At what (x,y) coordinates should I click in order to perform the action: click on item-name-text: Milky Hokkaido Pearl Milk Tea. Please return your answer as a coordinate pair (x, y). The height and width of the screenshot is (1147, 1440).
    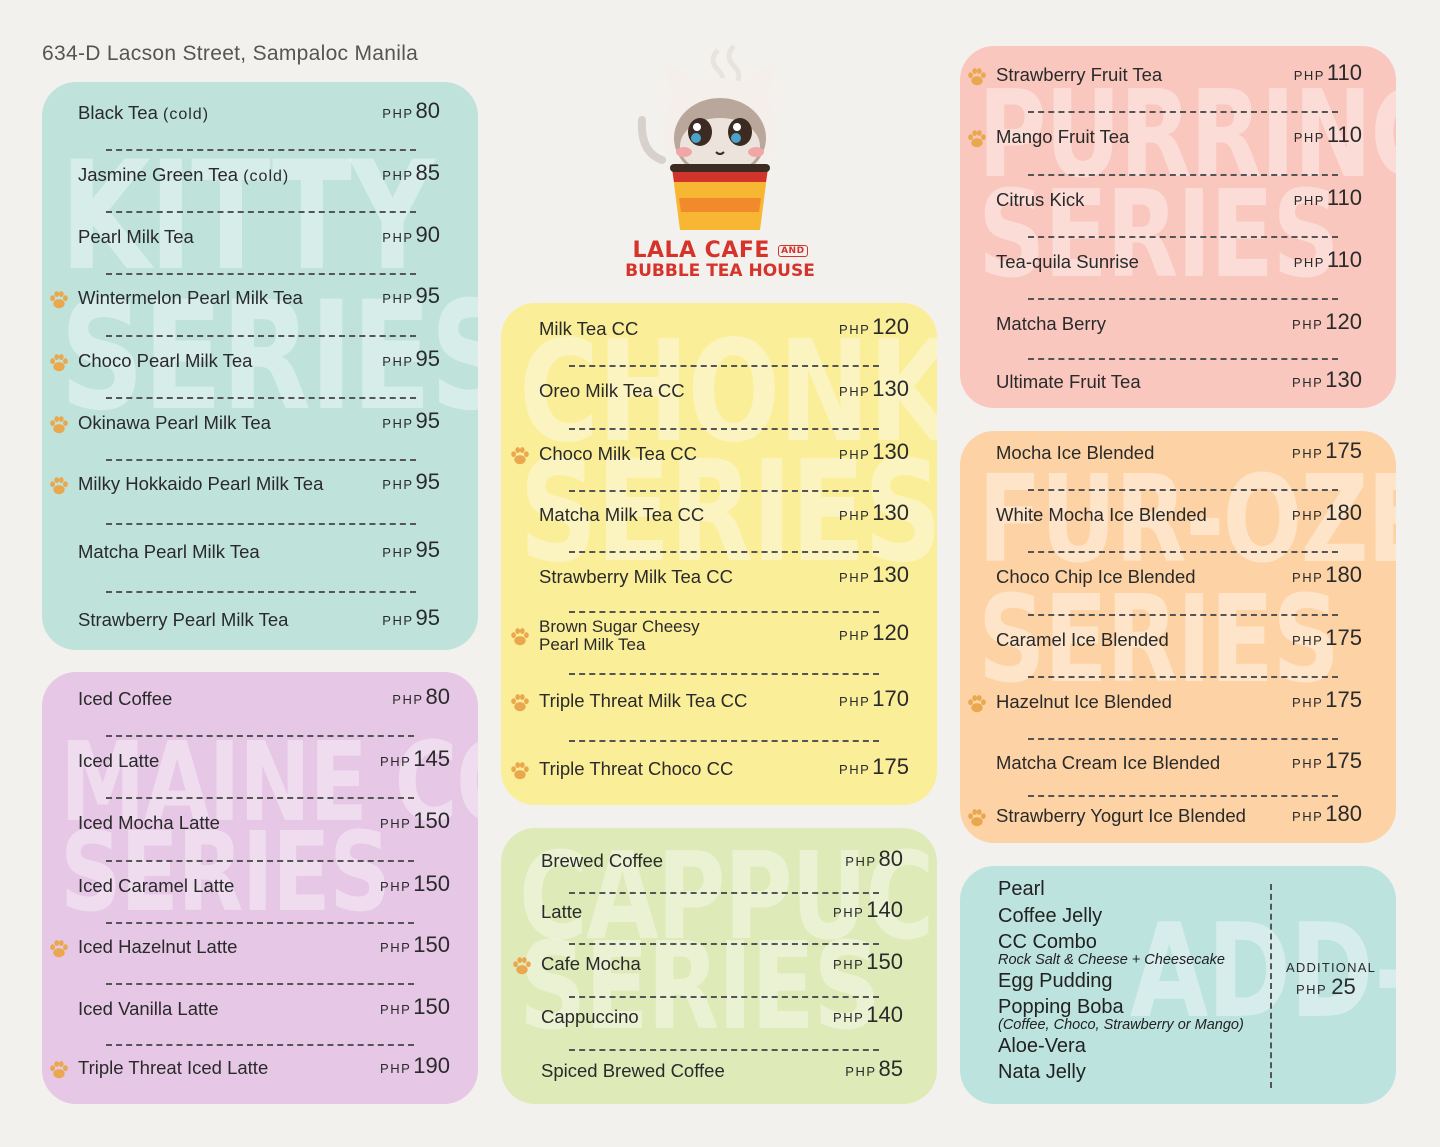
    Looking at the image, I should click on (201, 483).